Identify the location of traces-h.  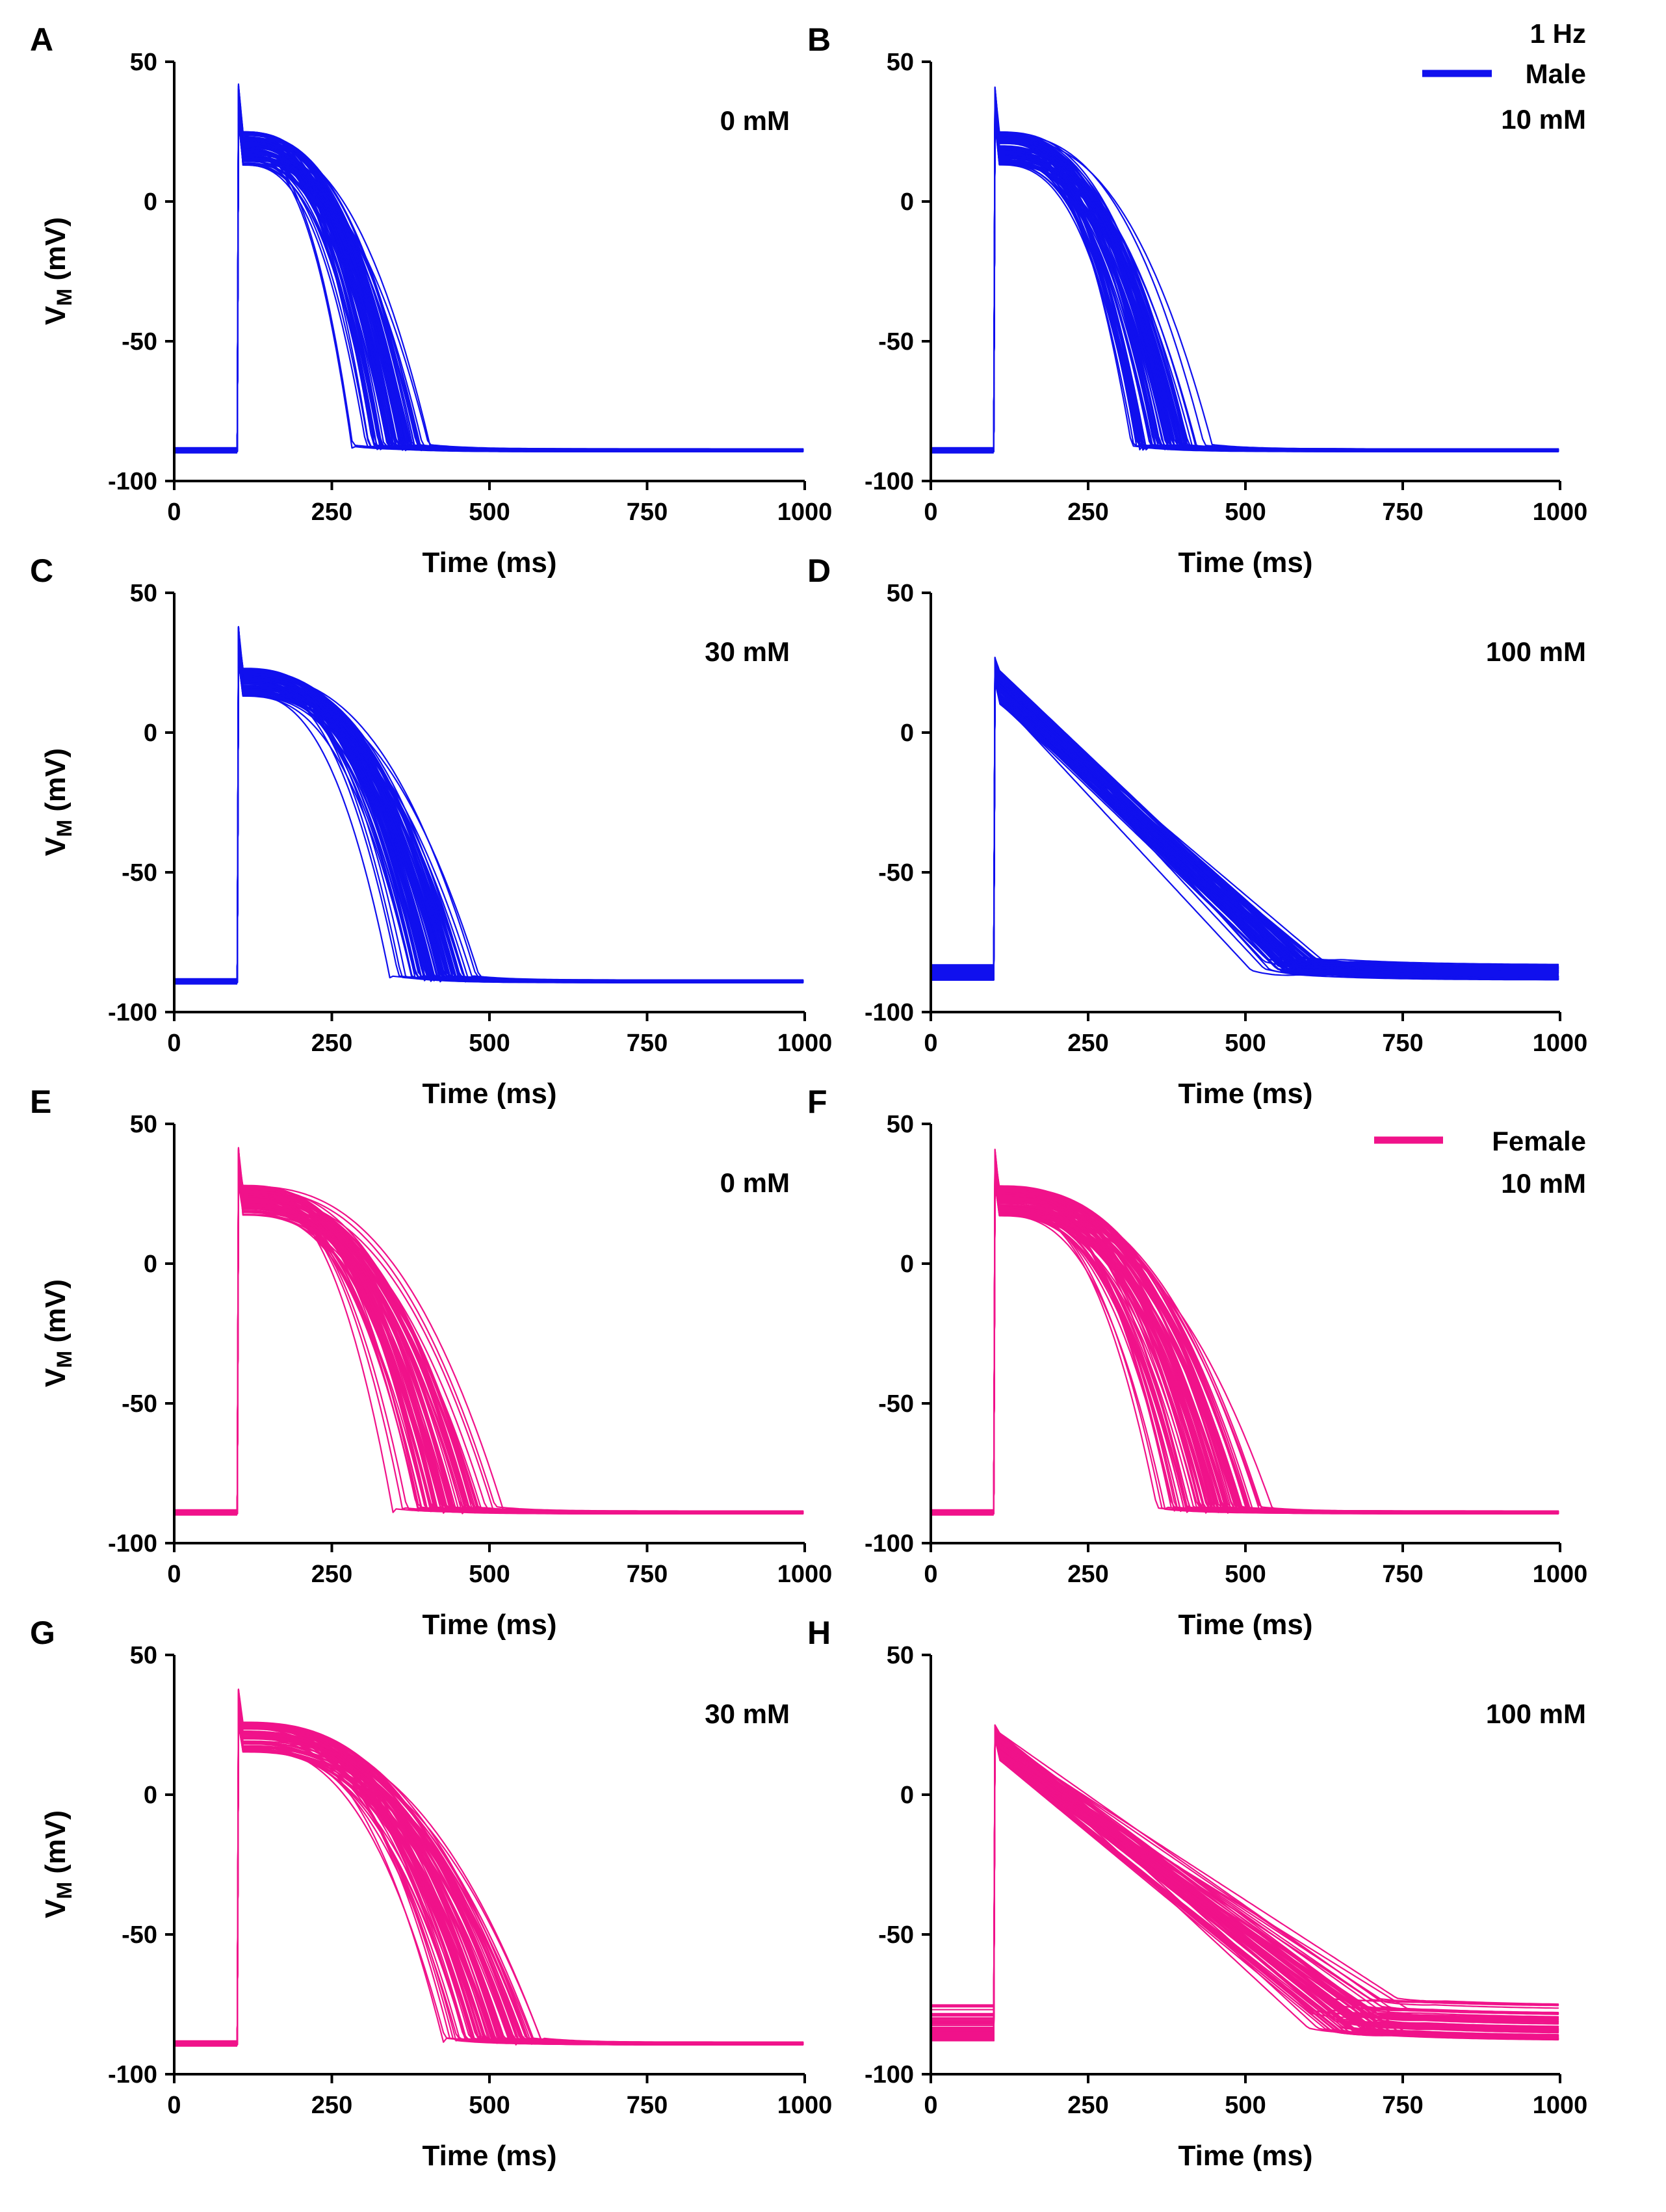
(1244, 1883).